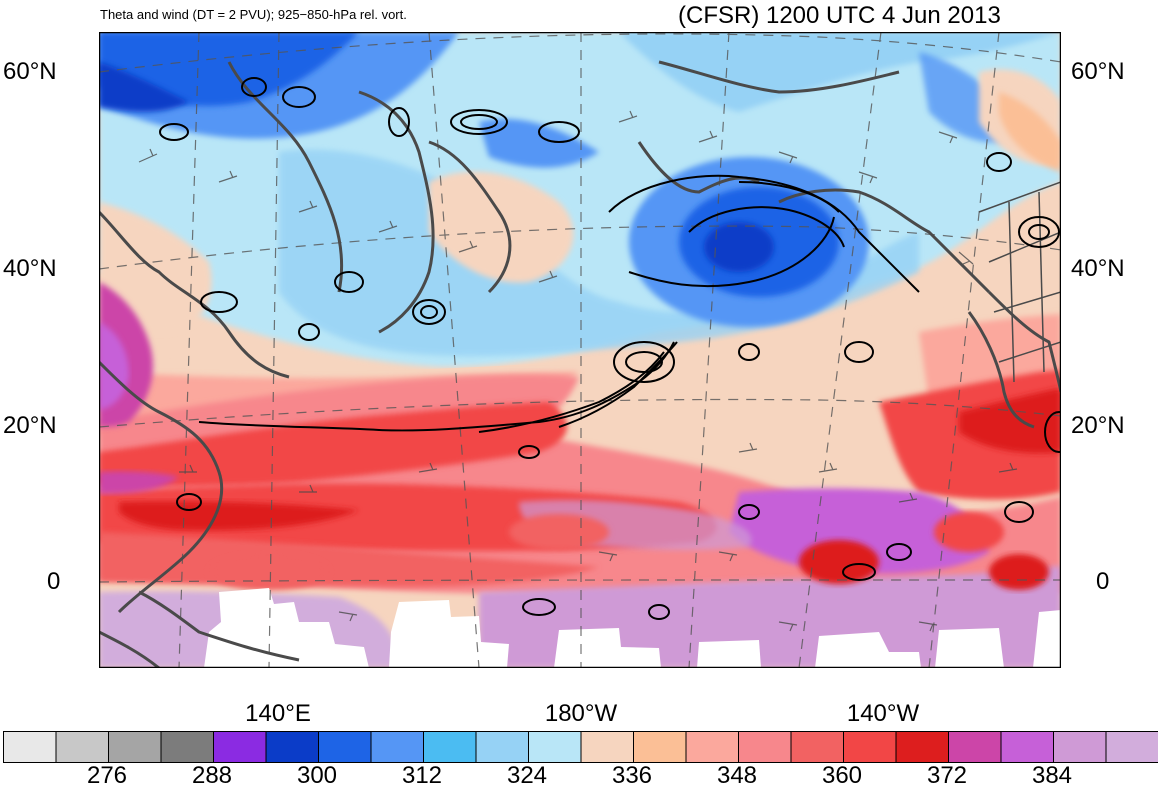 The image size is (1160, 789). What do you see at coordinates (107, 775) in the screenshot?
I see `colorbar-label-276: 276` at bounding box center [107, 775].